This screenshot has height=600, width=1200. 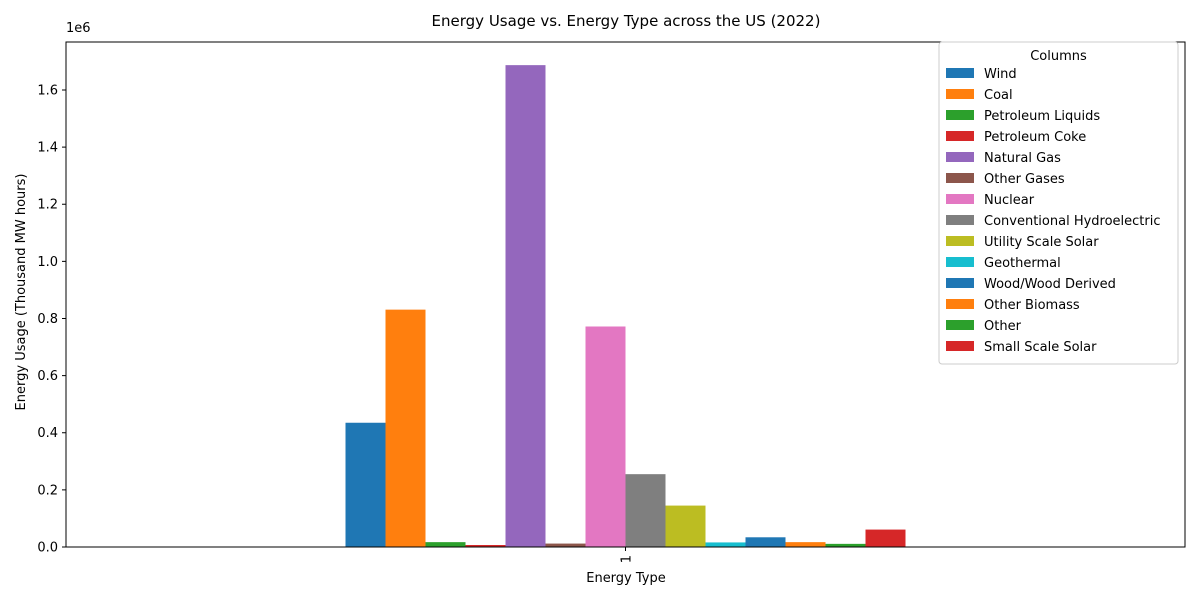 I want to click on legend-entry: Other Gases, so click(x=1024, y=179).